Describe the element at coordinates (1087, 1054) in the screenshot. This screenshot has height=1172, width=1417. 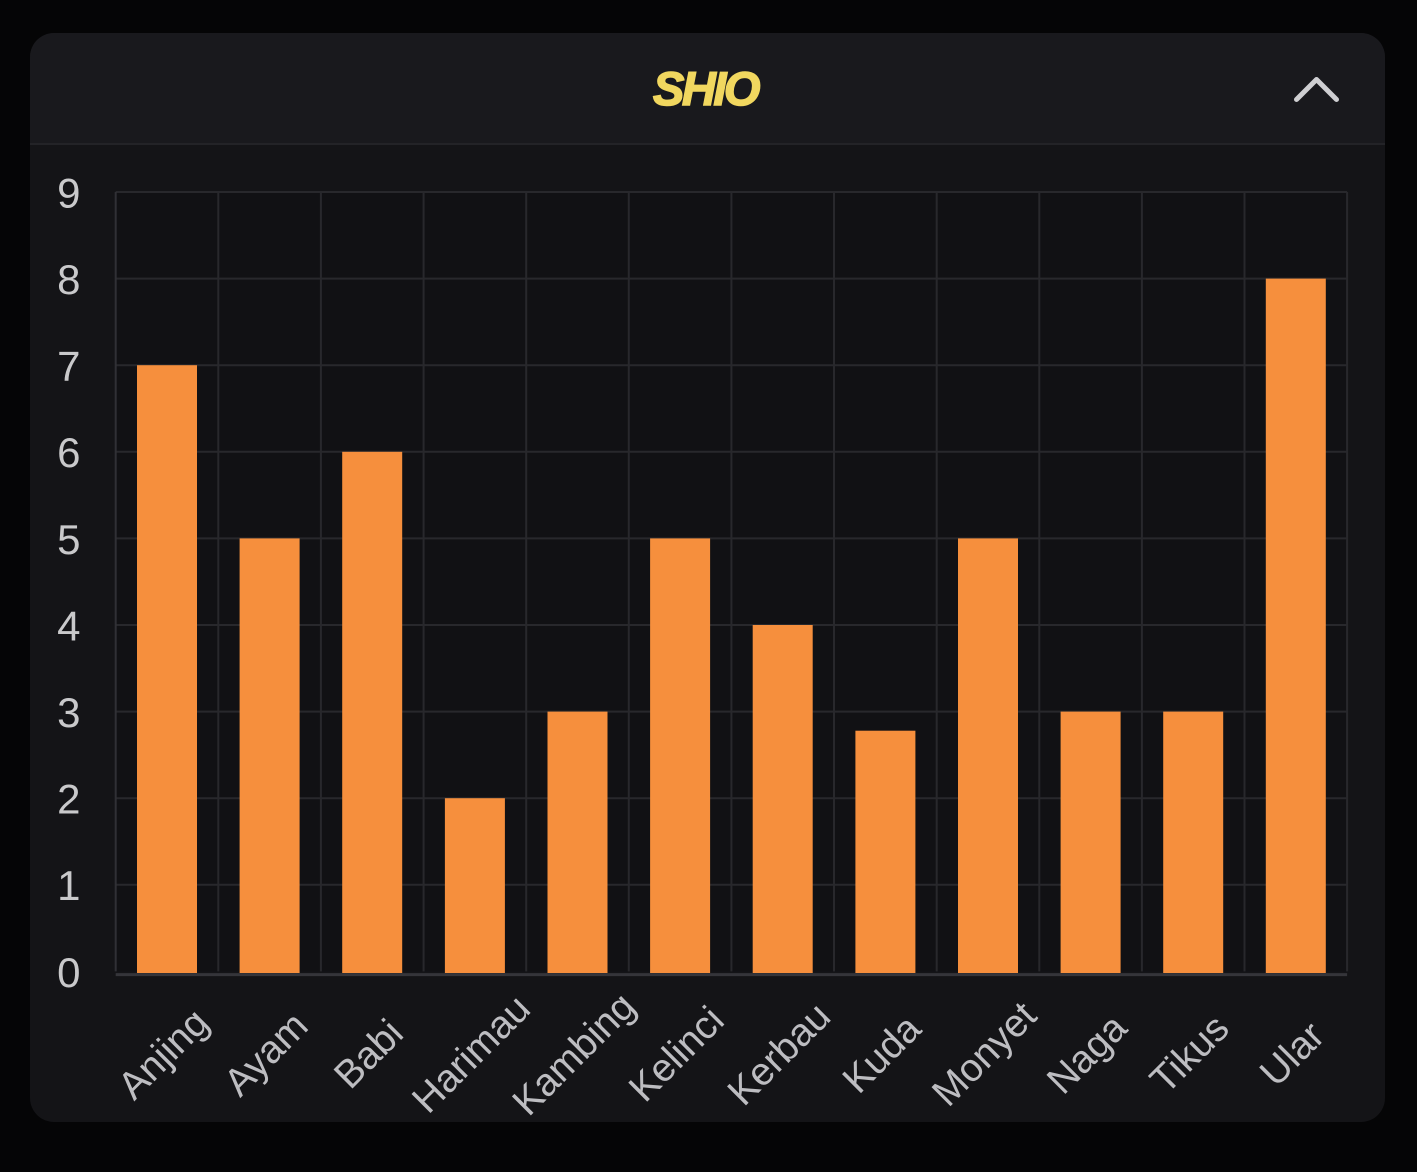
I see `svg-text: Naga` at that location.